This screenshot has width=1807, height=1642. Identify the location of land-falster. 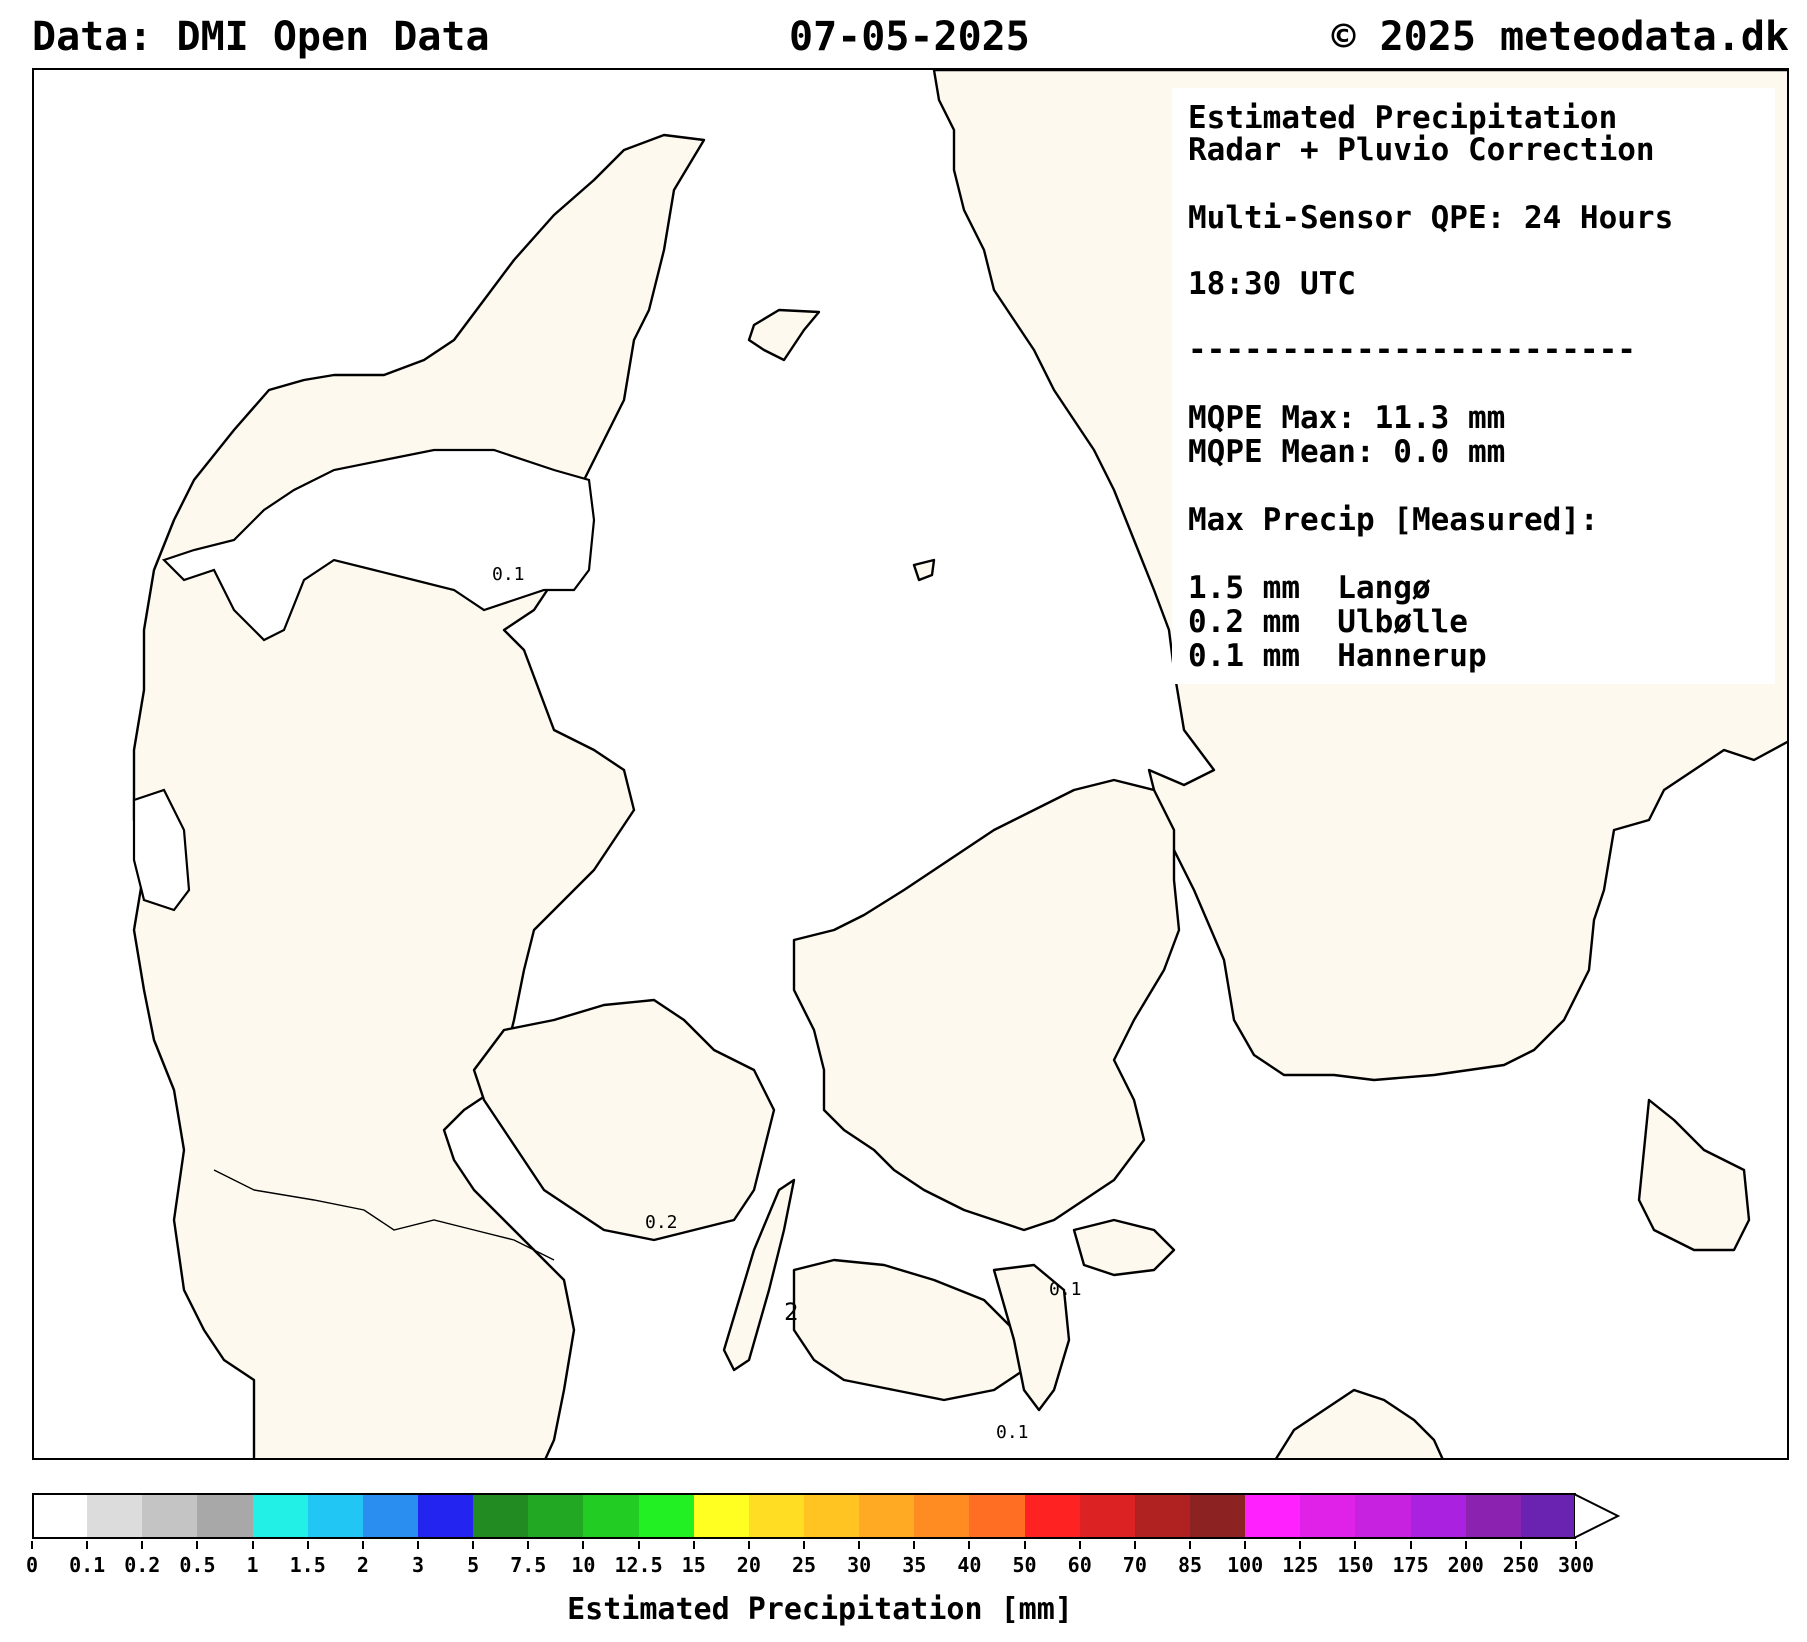
(1031, 1337).